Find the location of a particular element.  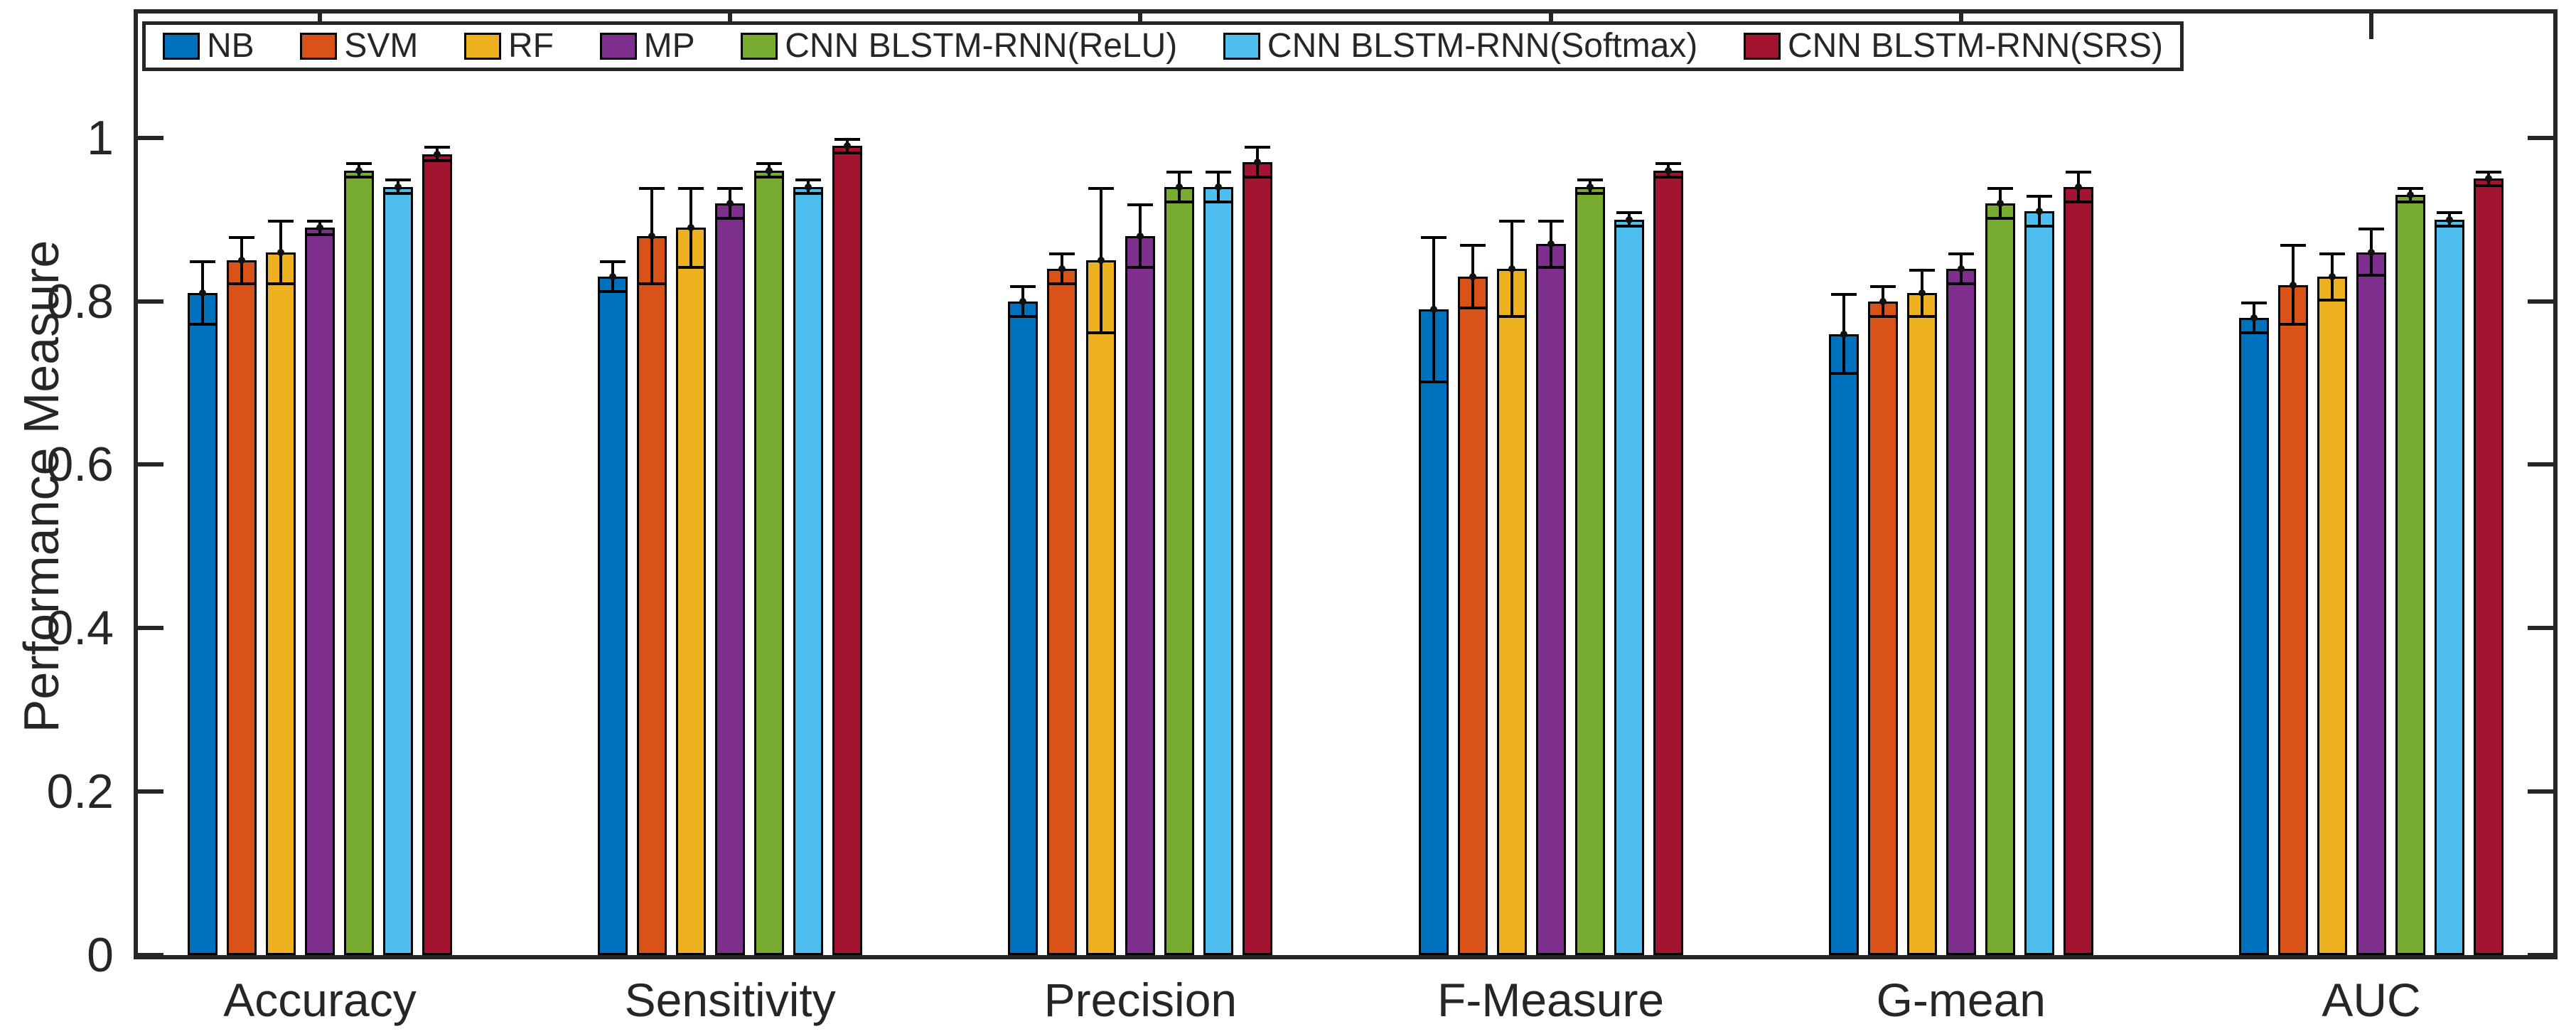

legend-label: MP is located at coordinates (669, 46).